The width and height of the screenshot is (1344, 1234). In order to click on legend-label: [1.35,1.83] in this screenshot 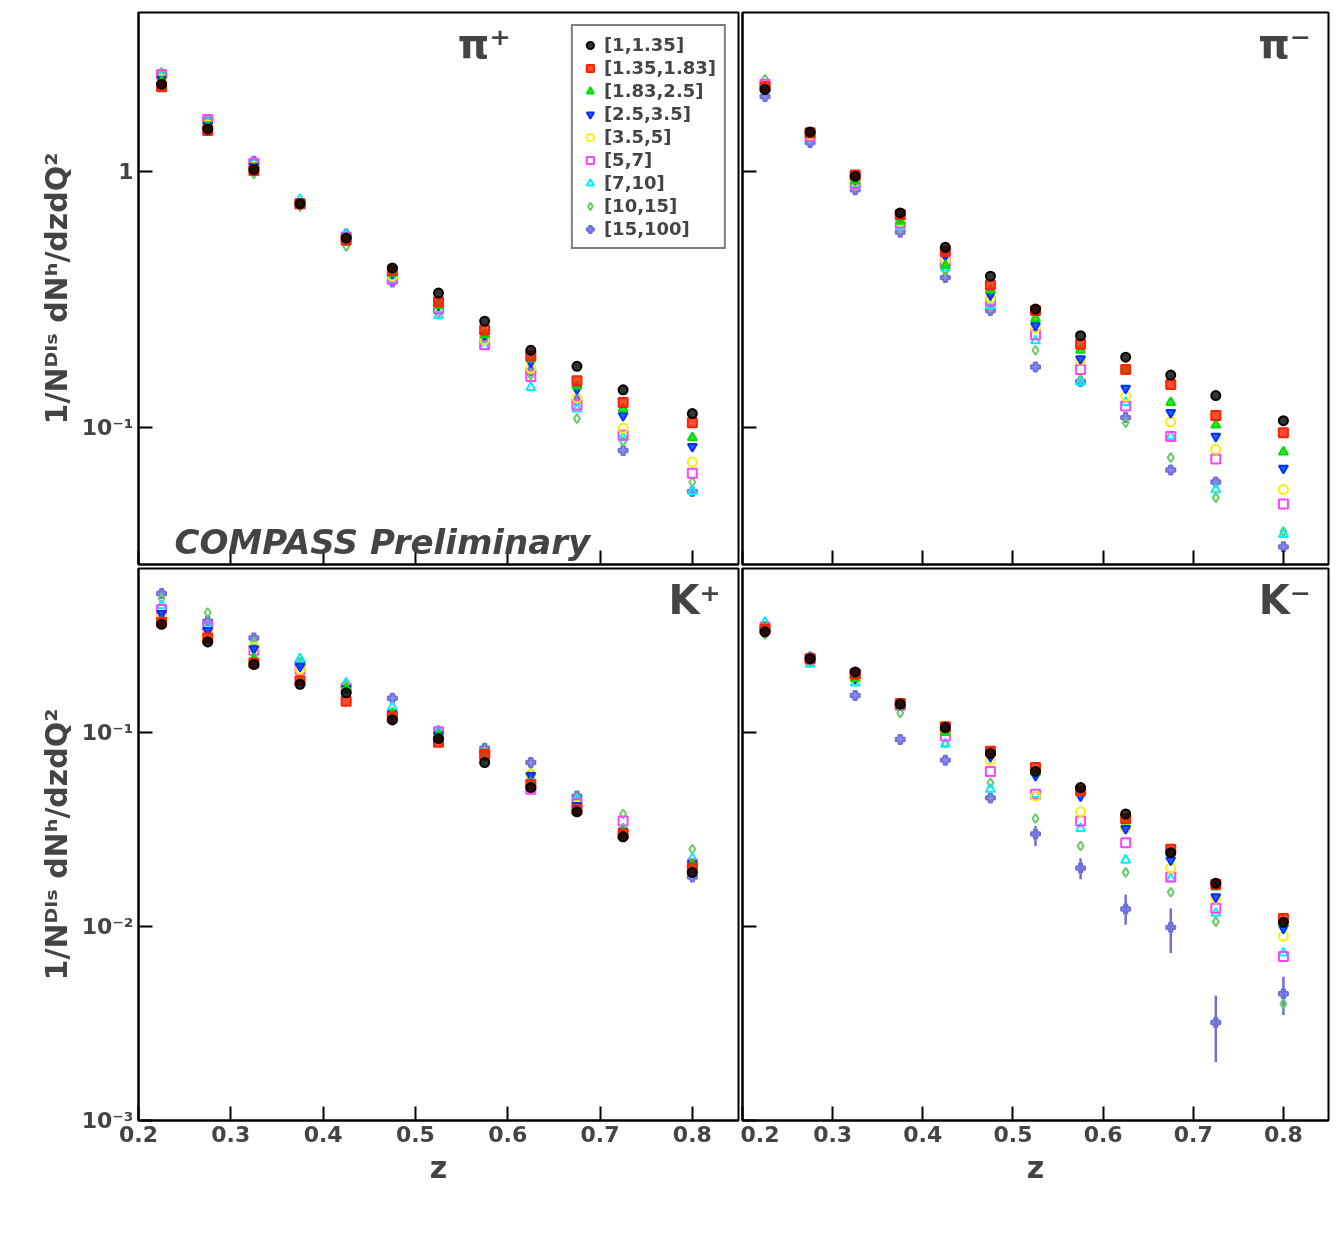, I will do `click(659, 67)`.